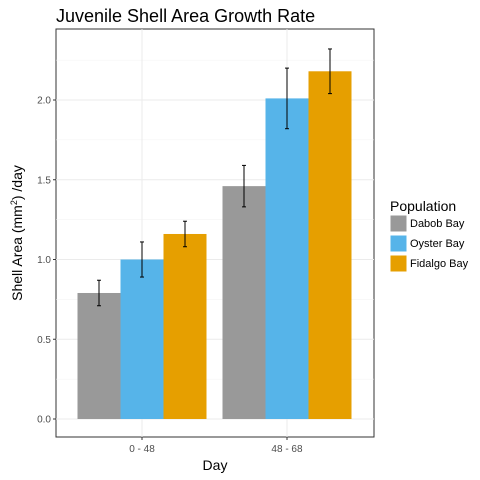 The image size is (480, 480). What do you see at coordinates (44, 340) in the screenshot?
I see `y-tick-label: 0.5` at bounding box center [44, 340].